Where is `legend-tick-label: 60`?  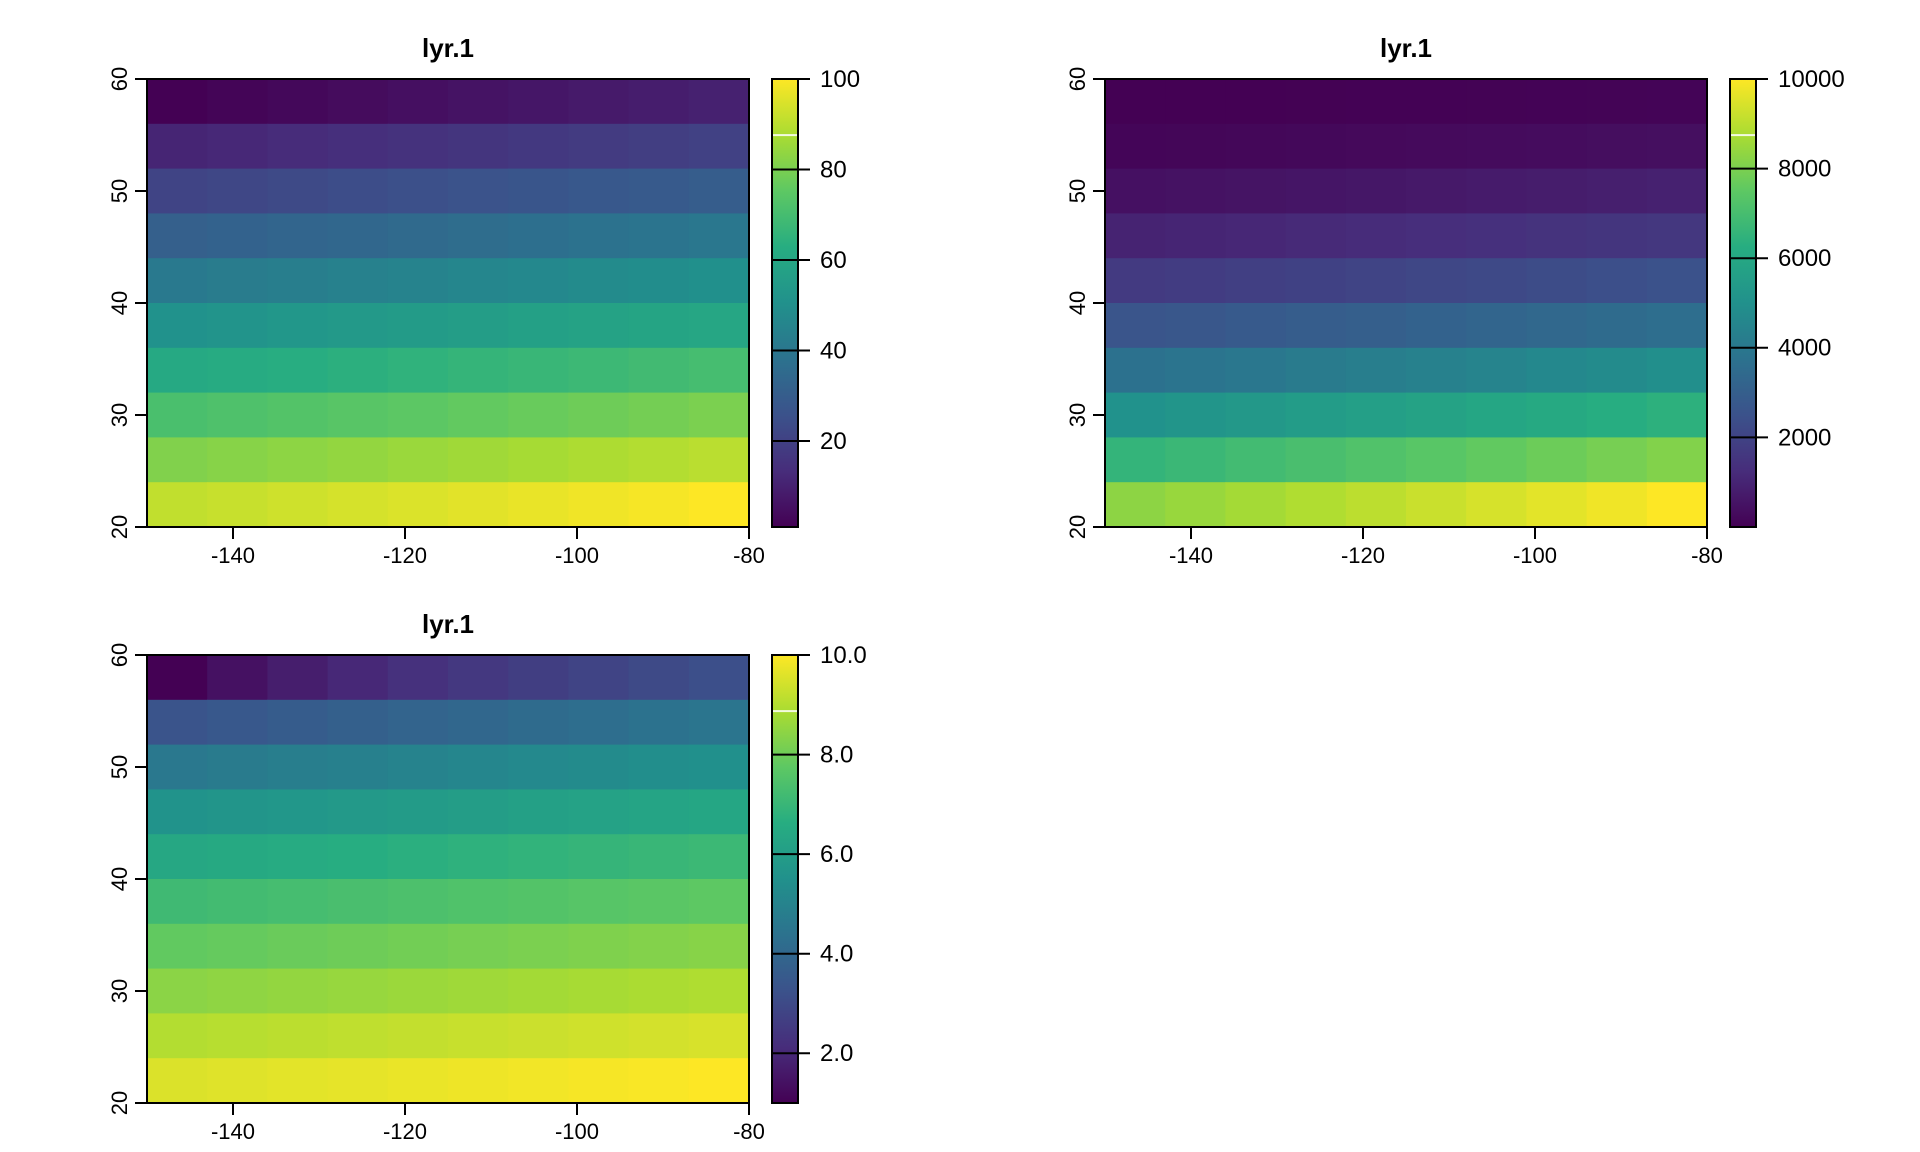
legend-tick-label: 60 is located at coordinates (833, 260).